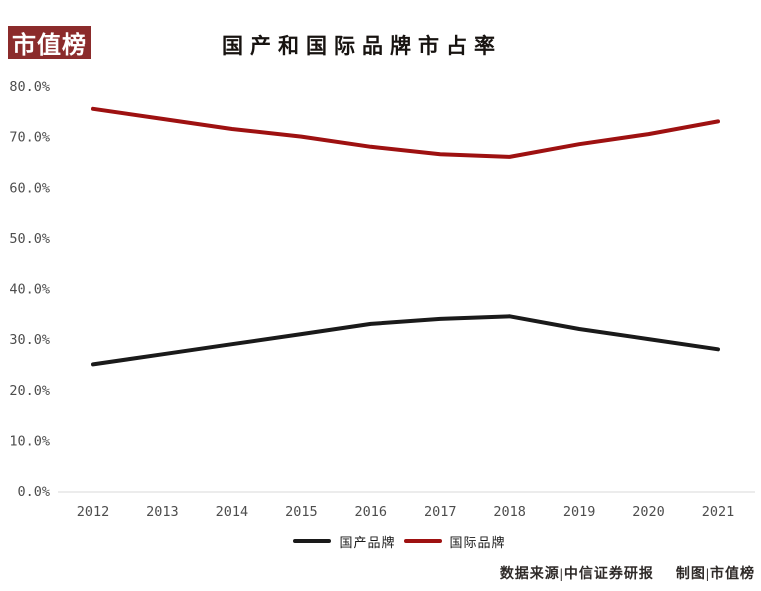  I want to click on x-axis-tick-label: 2015, so click(301, 512).